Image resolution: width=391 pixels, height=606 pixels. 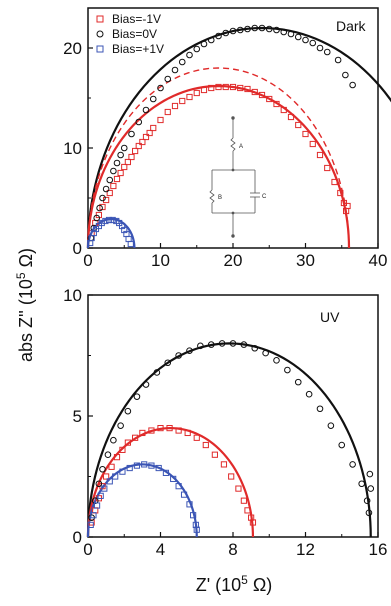 What do you see at coordinates (220, 198) in the screenshot?
I see `circuit-label-b: B` at bounding box center [220, 198].